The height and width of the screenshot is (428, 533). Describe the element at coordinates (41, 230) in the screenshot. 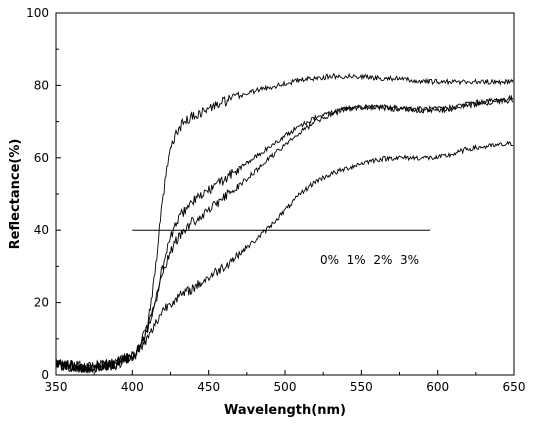

I see `y-tick-label: 40` at that location.